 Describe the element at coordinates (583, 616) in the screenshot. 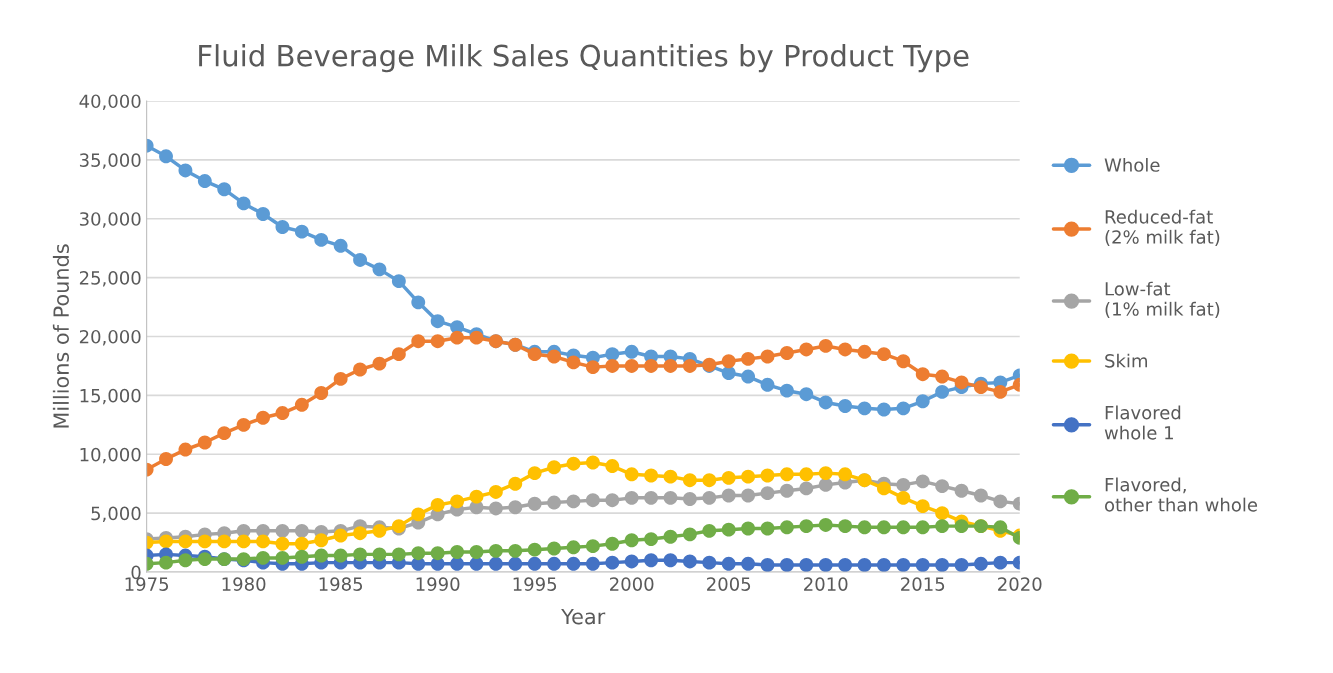

I see `x-axis-title: Year` at that location.